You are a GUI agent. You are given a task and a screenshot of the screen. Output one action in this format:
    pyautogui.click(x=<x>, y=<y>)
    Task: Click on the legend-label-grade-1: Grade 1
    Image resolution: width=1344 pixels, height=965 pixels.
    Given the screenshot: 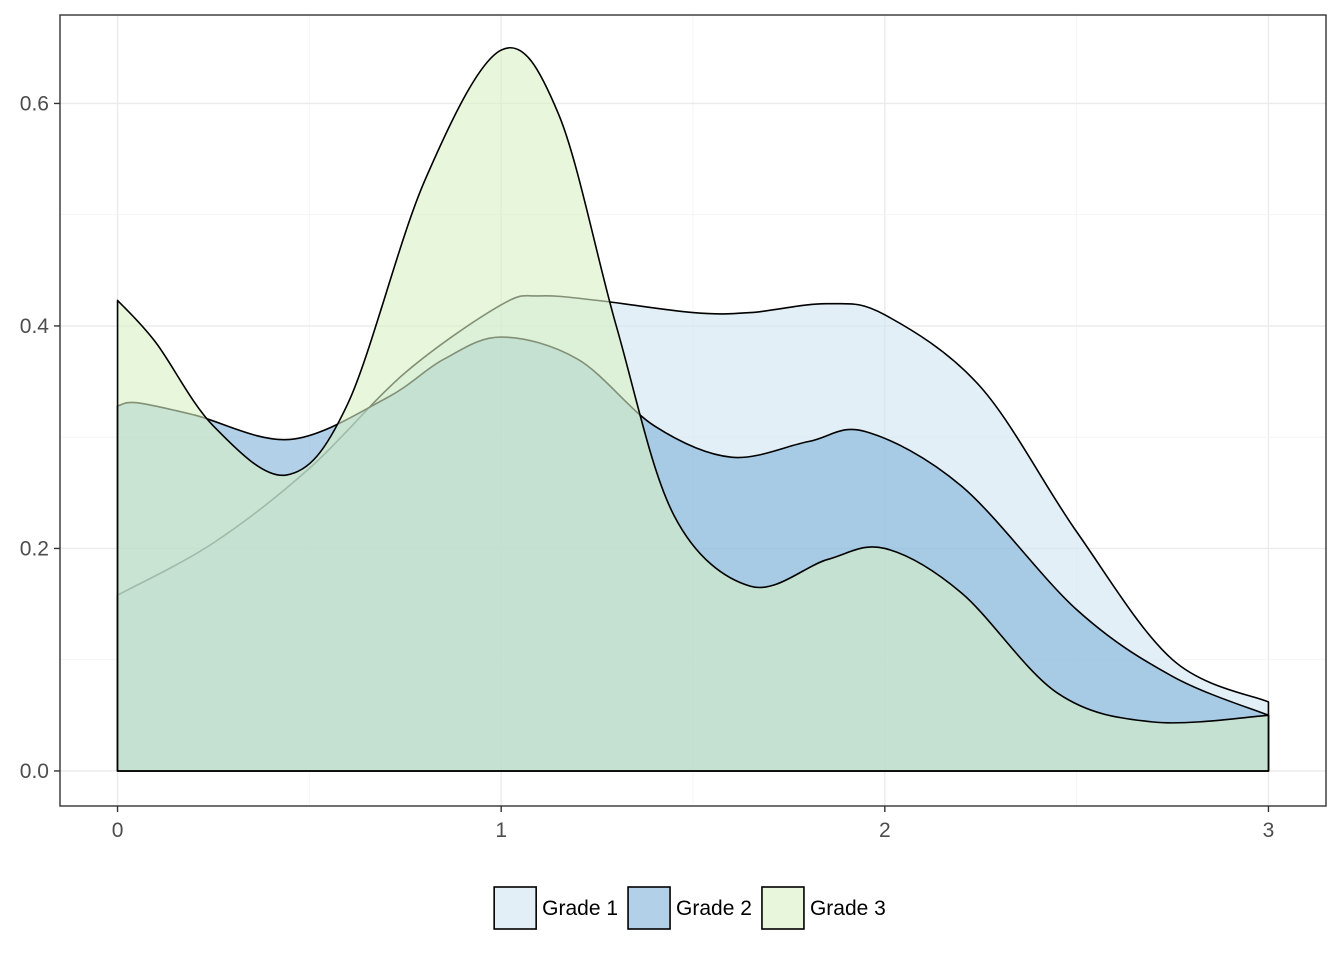 What is the action you would take?
    pyautogui.click(x=580, y=908)
    